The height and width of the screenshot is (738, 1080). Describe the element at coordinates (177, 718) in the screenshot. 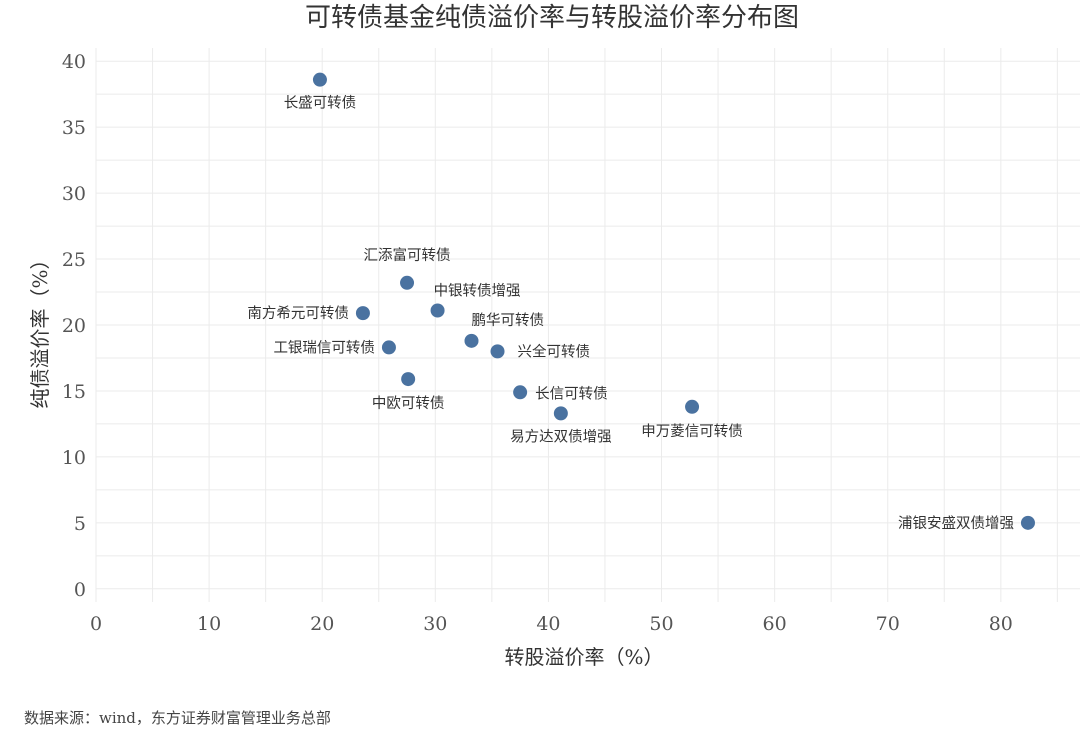

I see `source-note: 数据来源：wind，东方证券财富管理业务总部` at that location.